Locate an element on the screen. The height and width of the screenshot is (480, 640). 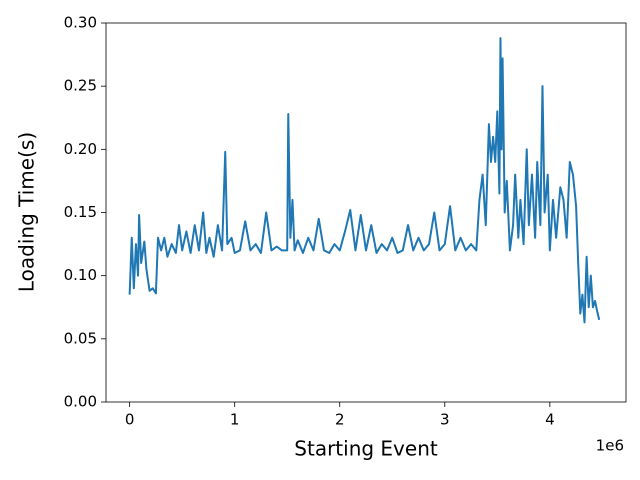
x-tick-label: 3 is located at coordinates (445, 420).